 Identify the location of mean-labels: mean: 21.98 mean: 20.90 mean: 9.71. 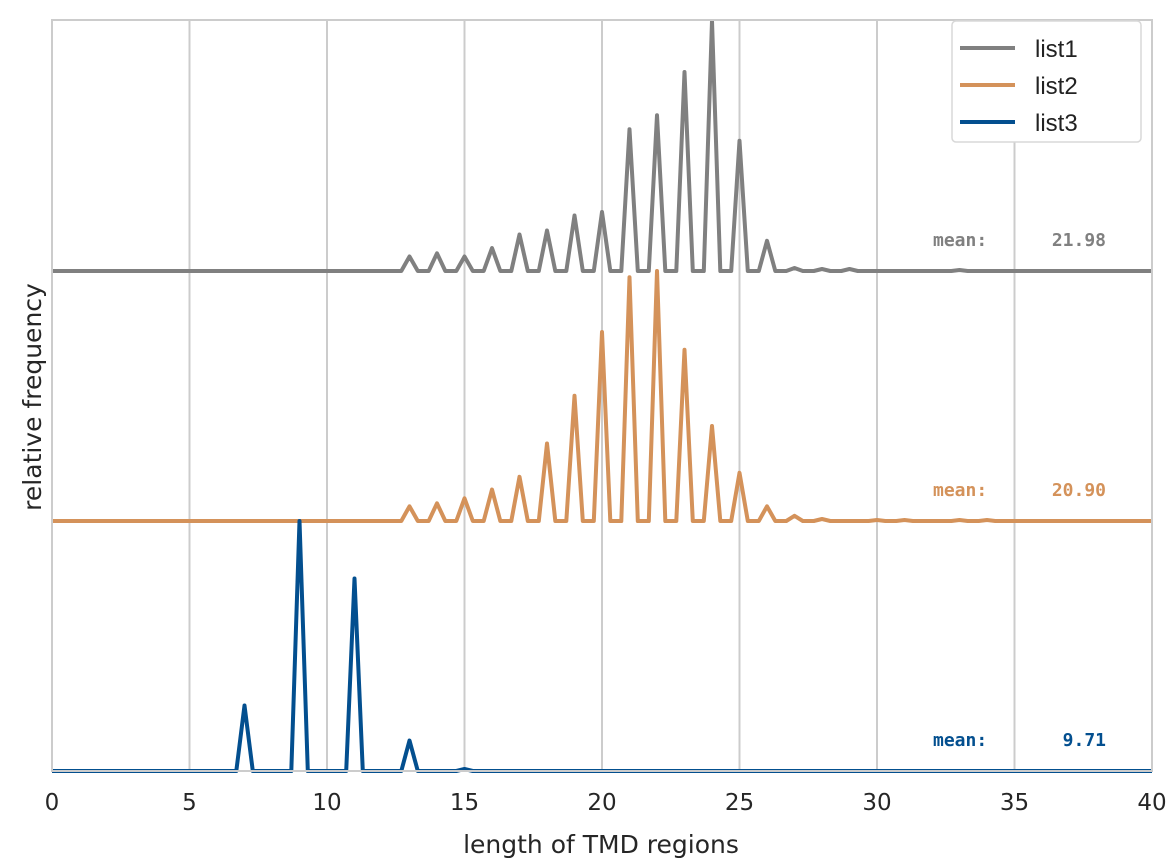
(1019, 490).